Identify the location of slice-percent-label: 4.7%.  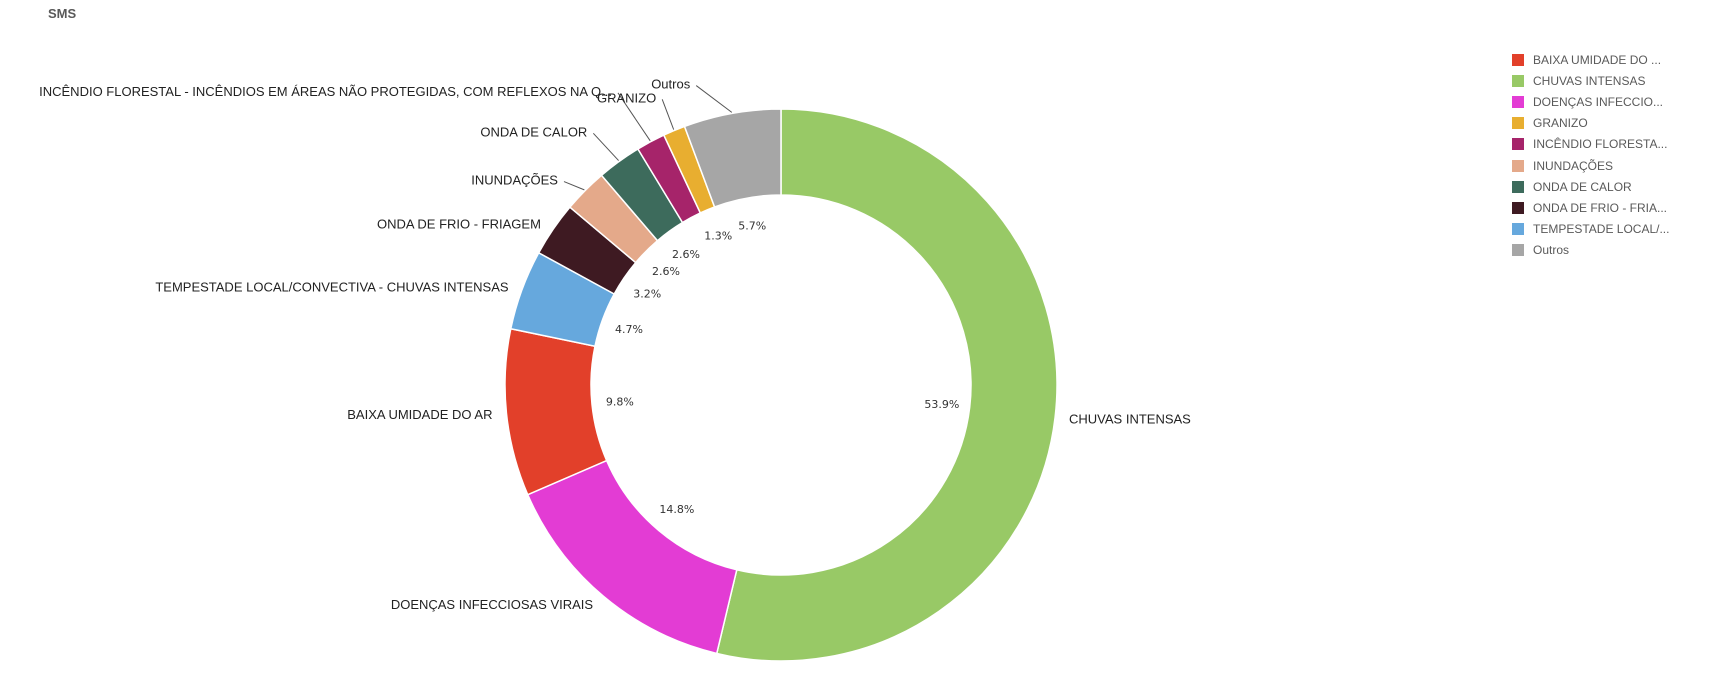
(629, 329).